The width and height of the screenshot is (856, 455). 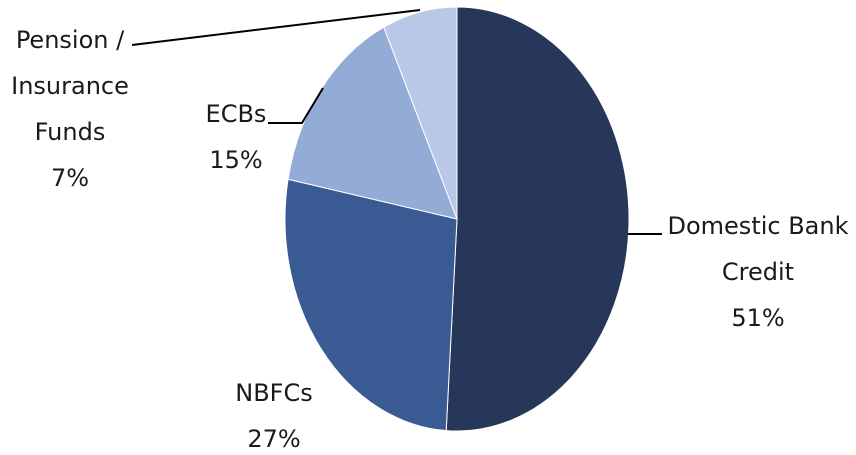 I want to click on slice-label-2-line-1: 15%, so click(x=235, y=160).